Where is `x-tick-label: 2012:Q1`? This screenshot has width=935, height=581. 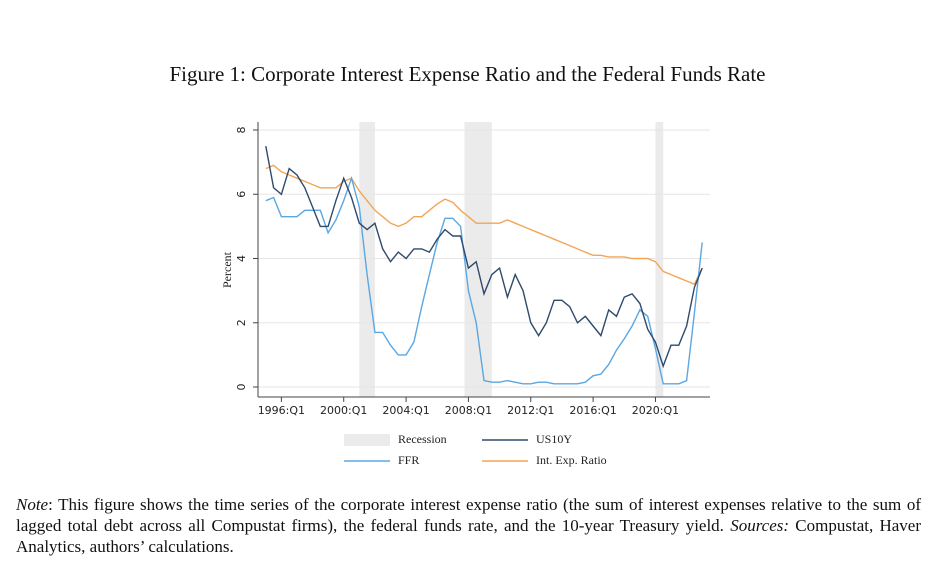 x-tick-label: 2012:Q1 is located at coordinates (530, 410).